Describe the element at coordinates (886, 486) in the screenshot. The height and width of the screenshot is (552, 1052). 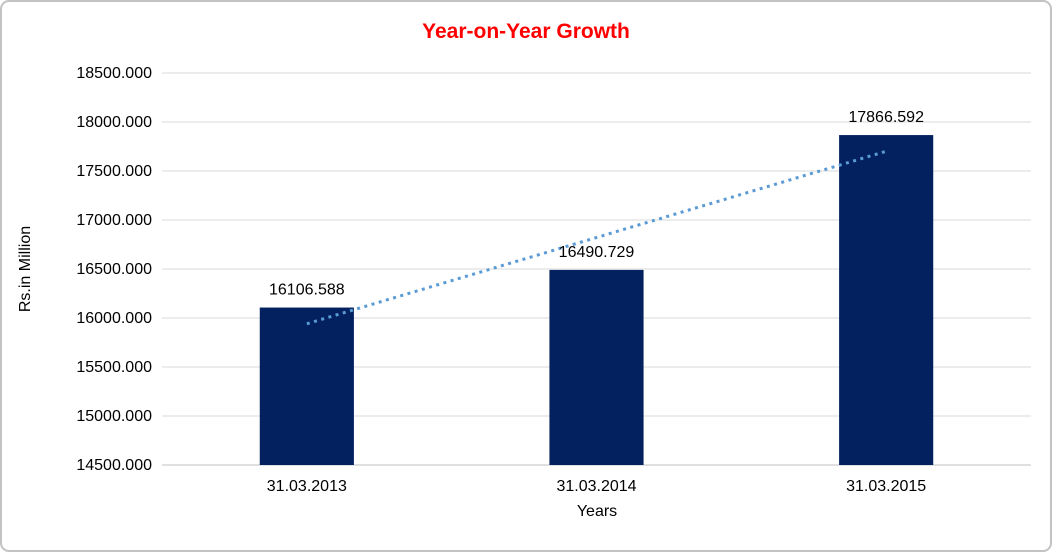
I see `x-tick-label: 31.03.2015` at that location.